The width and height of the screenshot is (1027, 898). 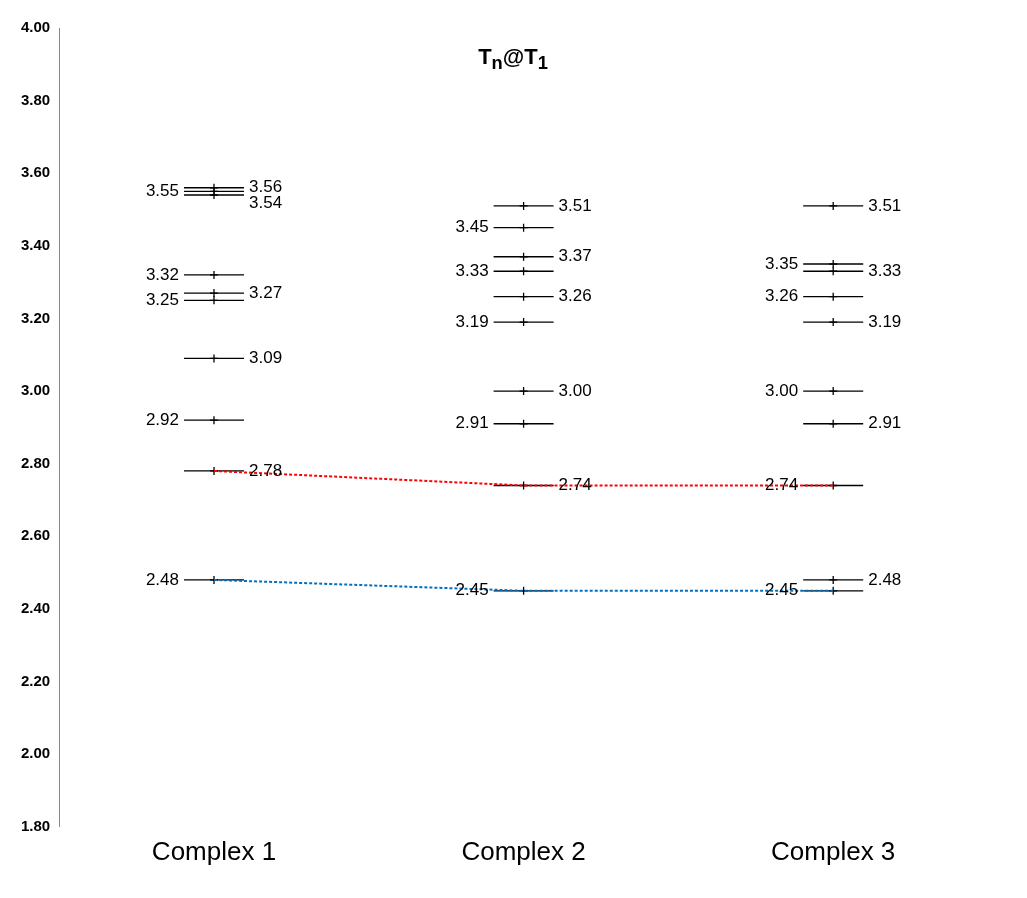 What do you see at coordinates (162, 191) in the screenshot?
I see `data-label: 3.55` at bounding box center [162, 191].